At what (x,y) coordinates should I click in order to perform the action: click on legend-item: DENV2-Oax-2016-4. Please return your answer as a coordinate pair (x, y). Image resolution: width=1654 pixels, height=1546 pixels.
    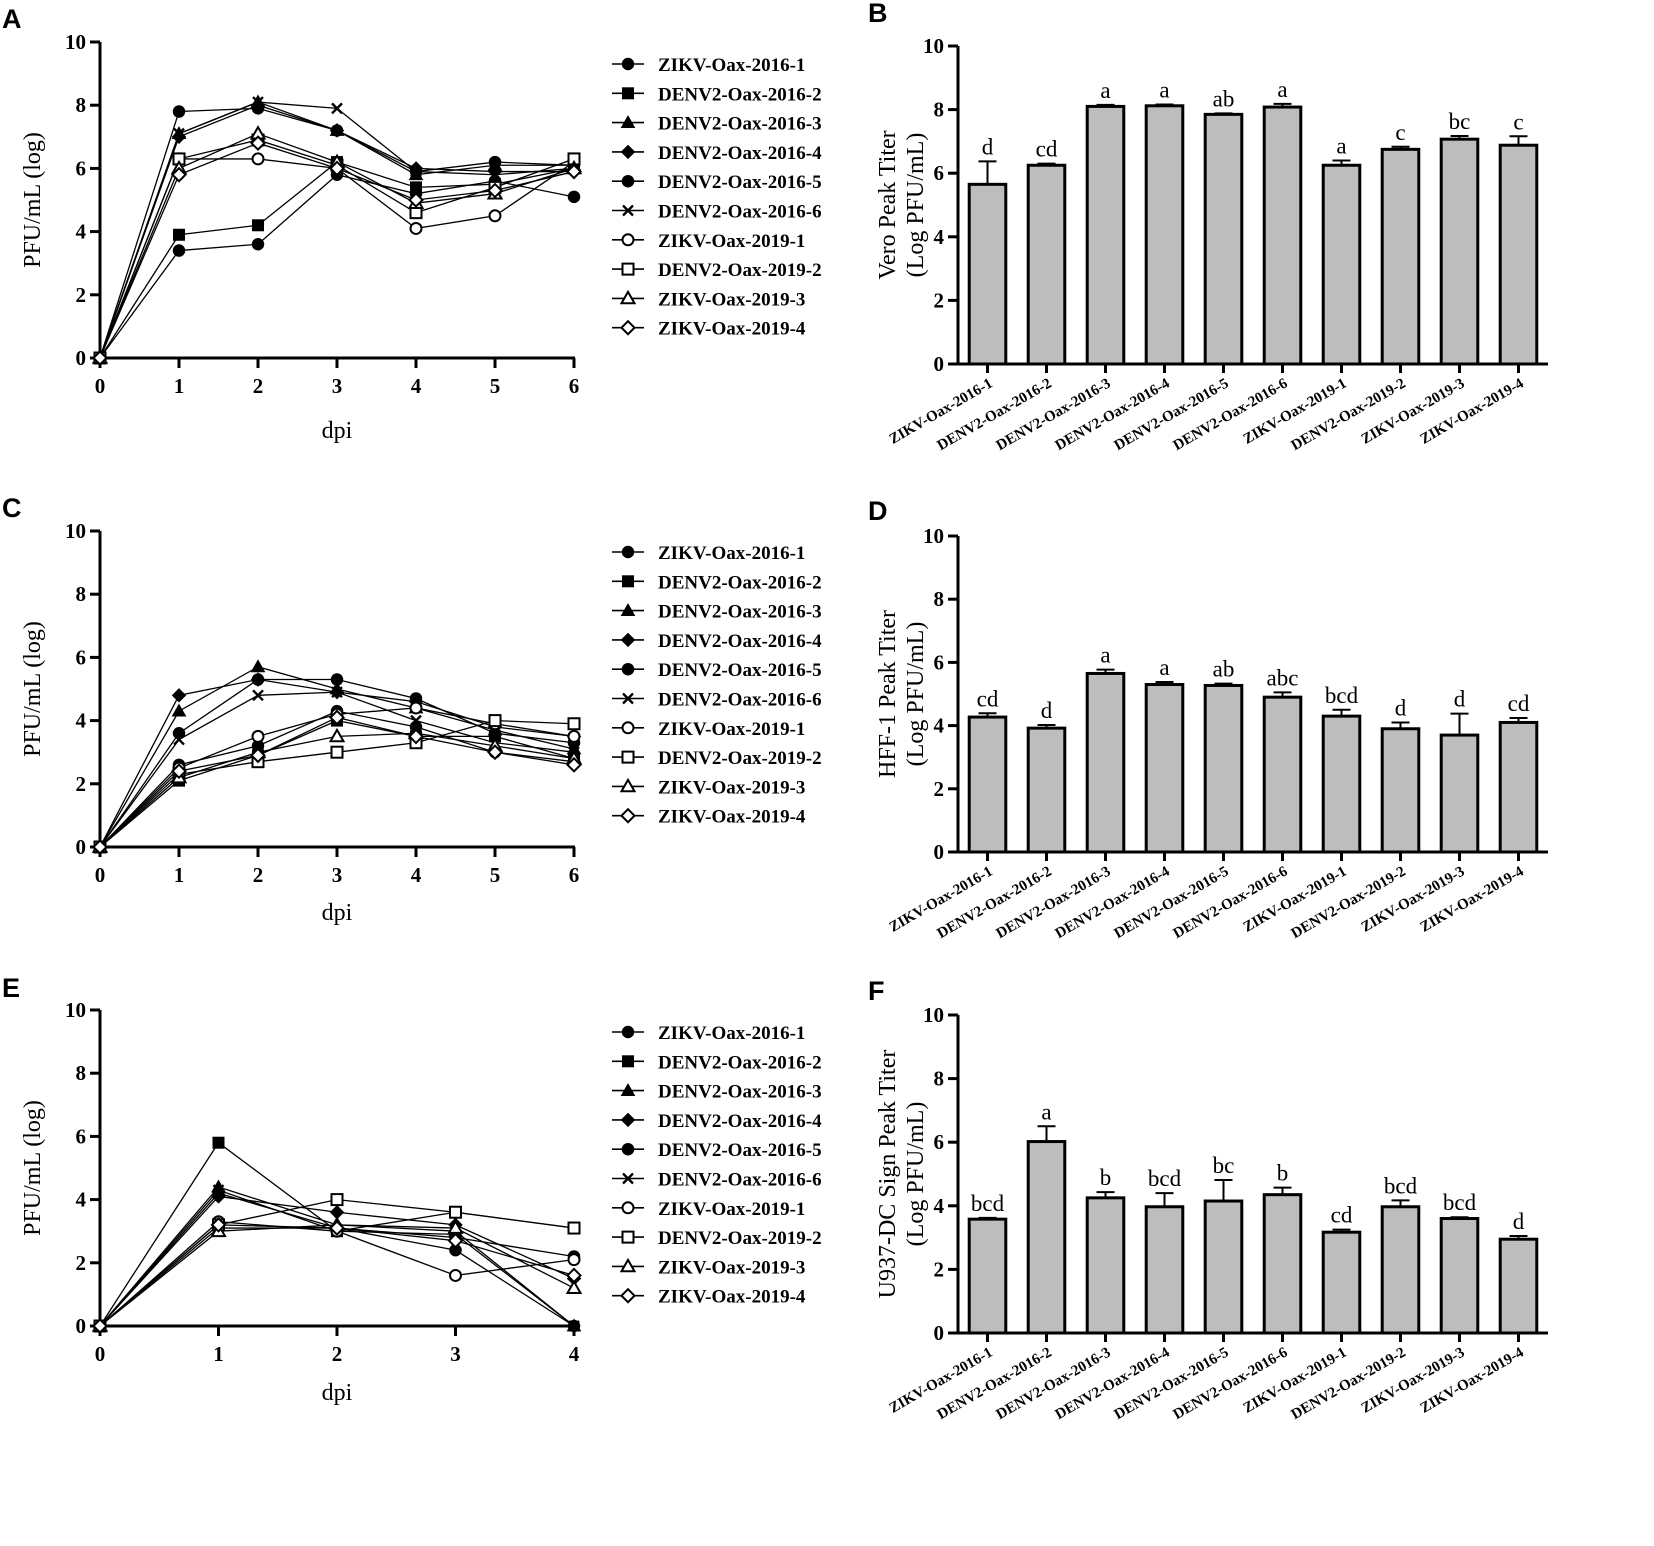
    Looking at the image, I should click on (717, 153).